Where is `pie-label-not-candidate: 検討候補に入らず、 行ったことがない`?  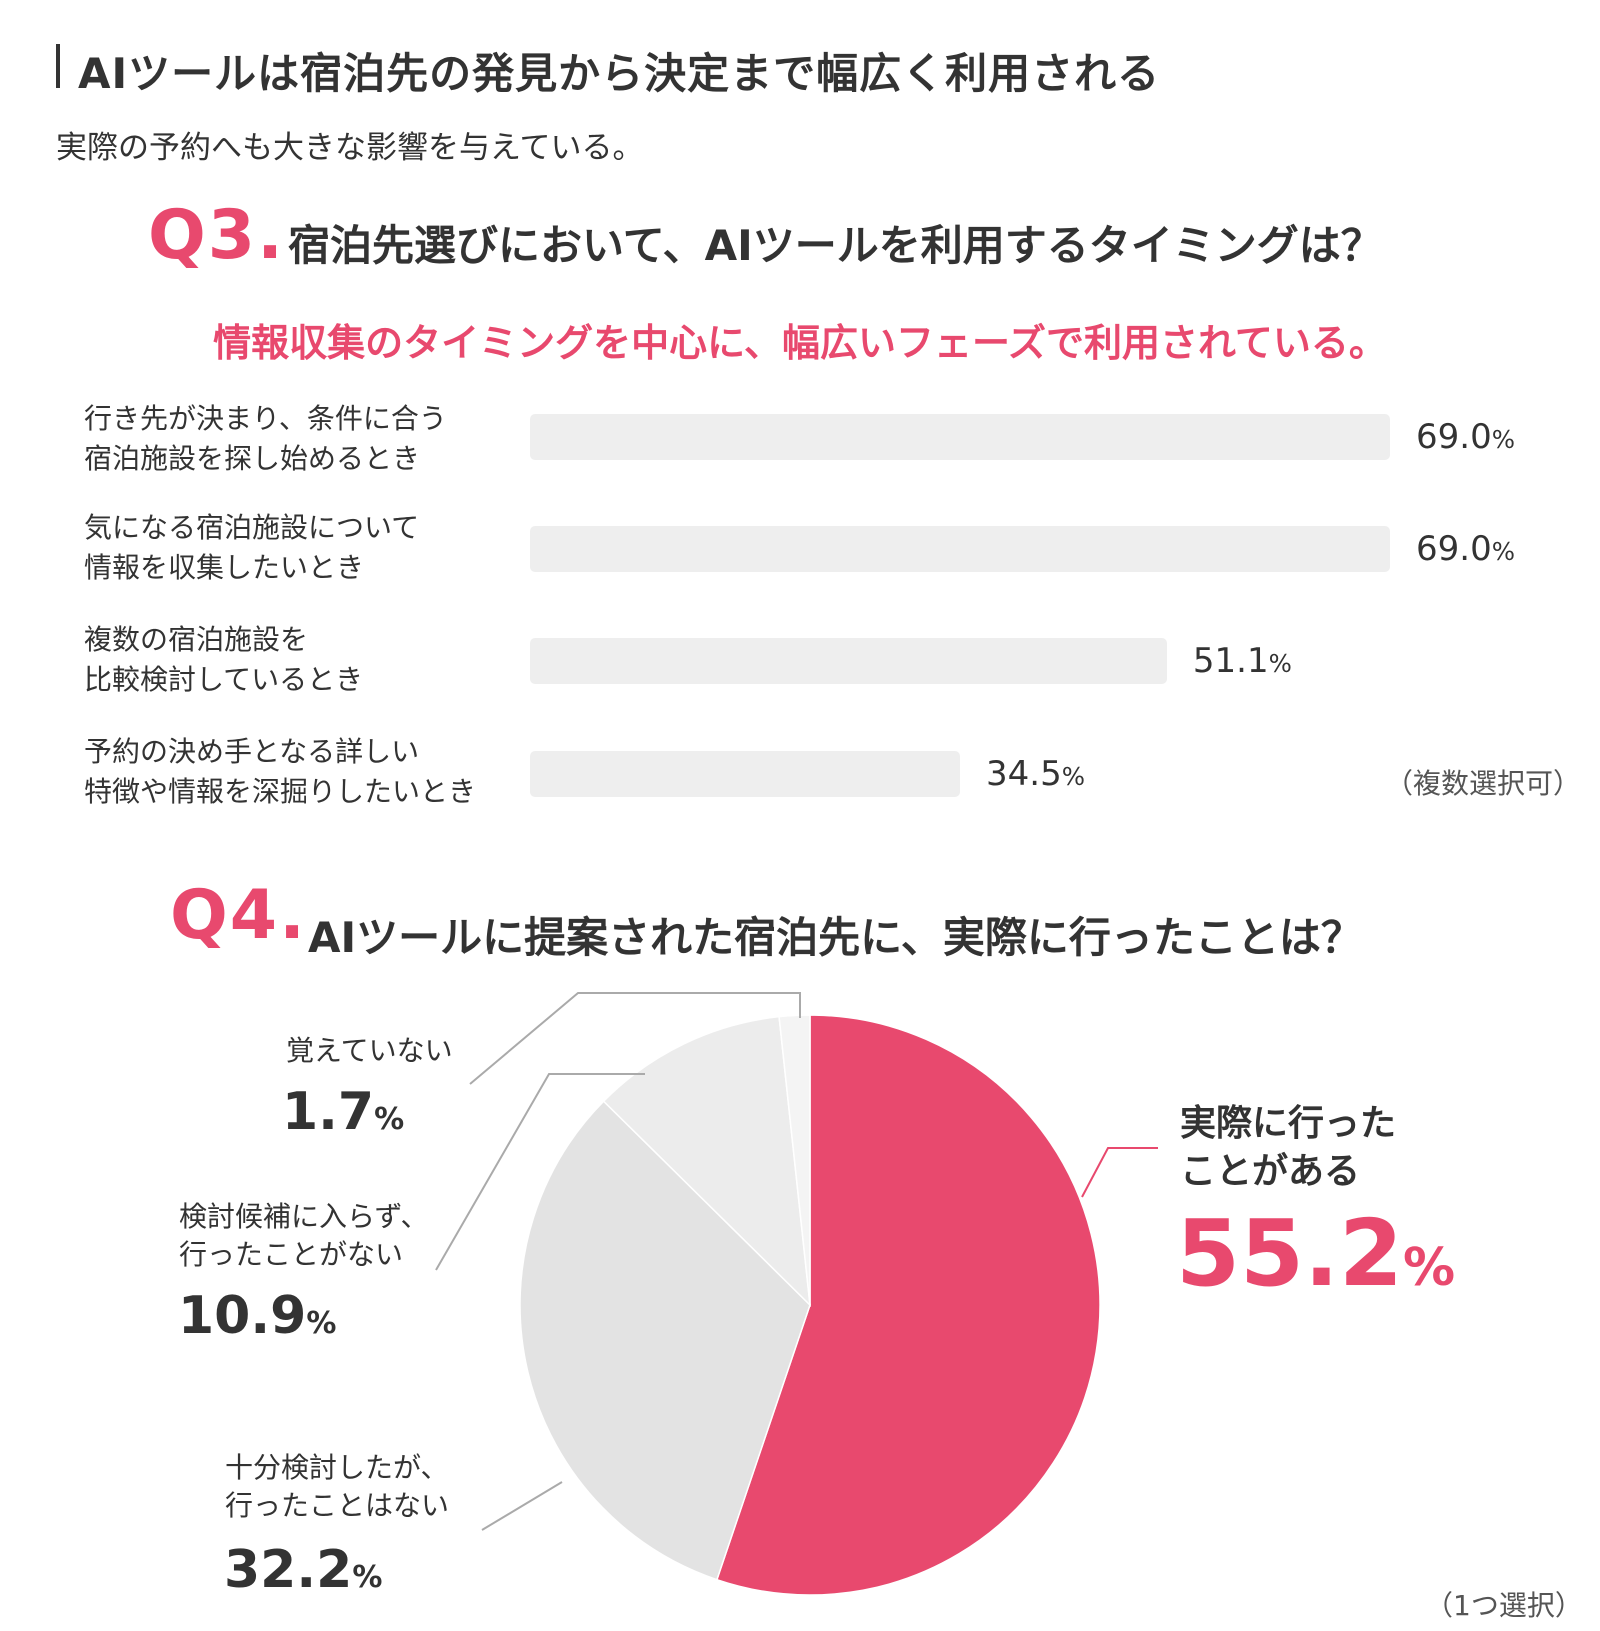
pie-label-not-candidate: 検討候補に入らず、 行ったことがない is located at coordinates (304, 1235).